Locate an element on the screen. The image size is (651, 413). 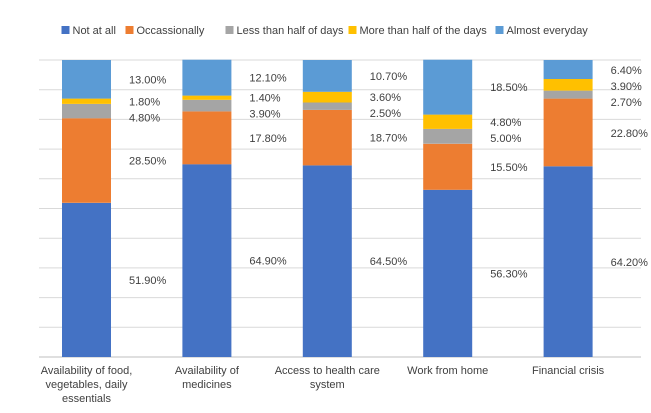
data-label: 5.00% is located at coordinates (505, 139).